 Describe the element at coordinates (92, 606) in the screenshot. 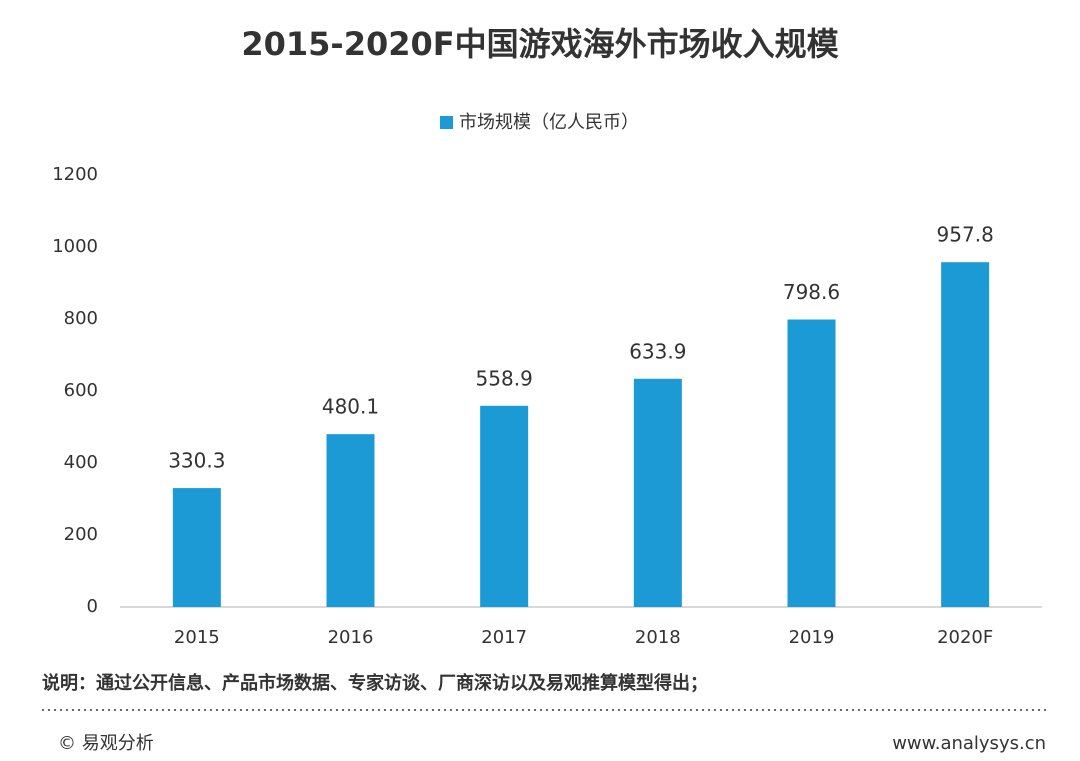

I see `y-tick-label: 0` at that location.